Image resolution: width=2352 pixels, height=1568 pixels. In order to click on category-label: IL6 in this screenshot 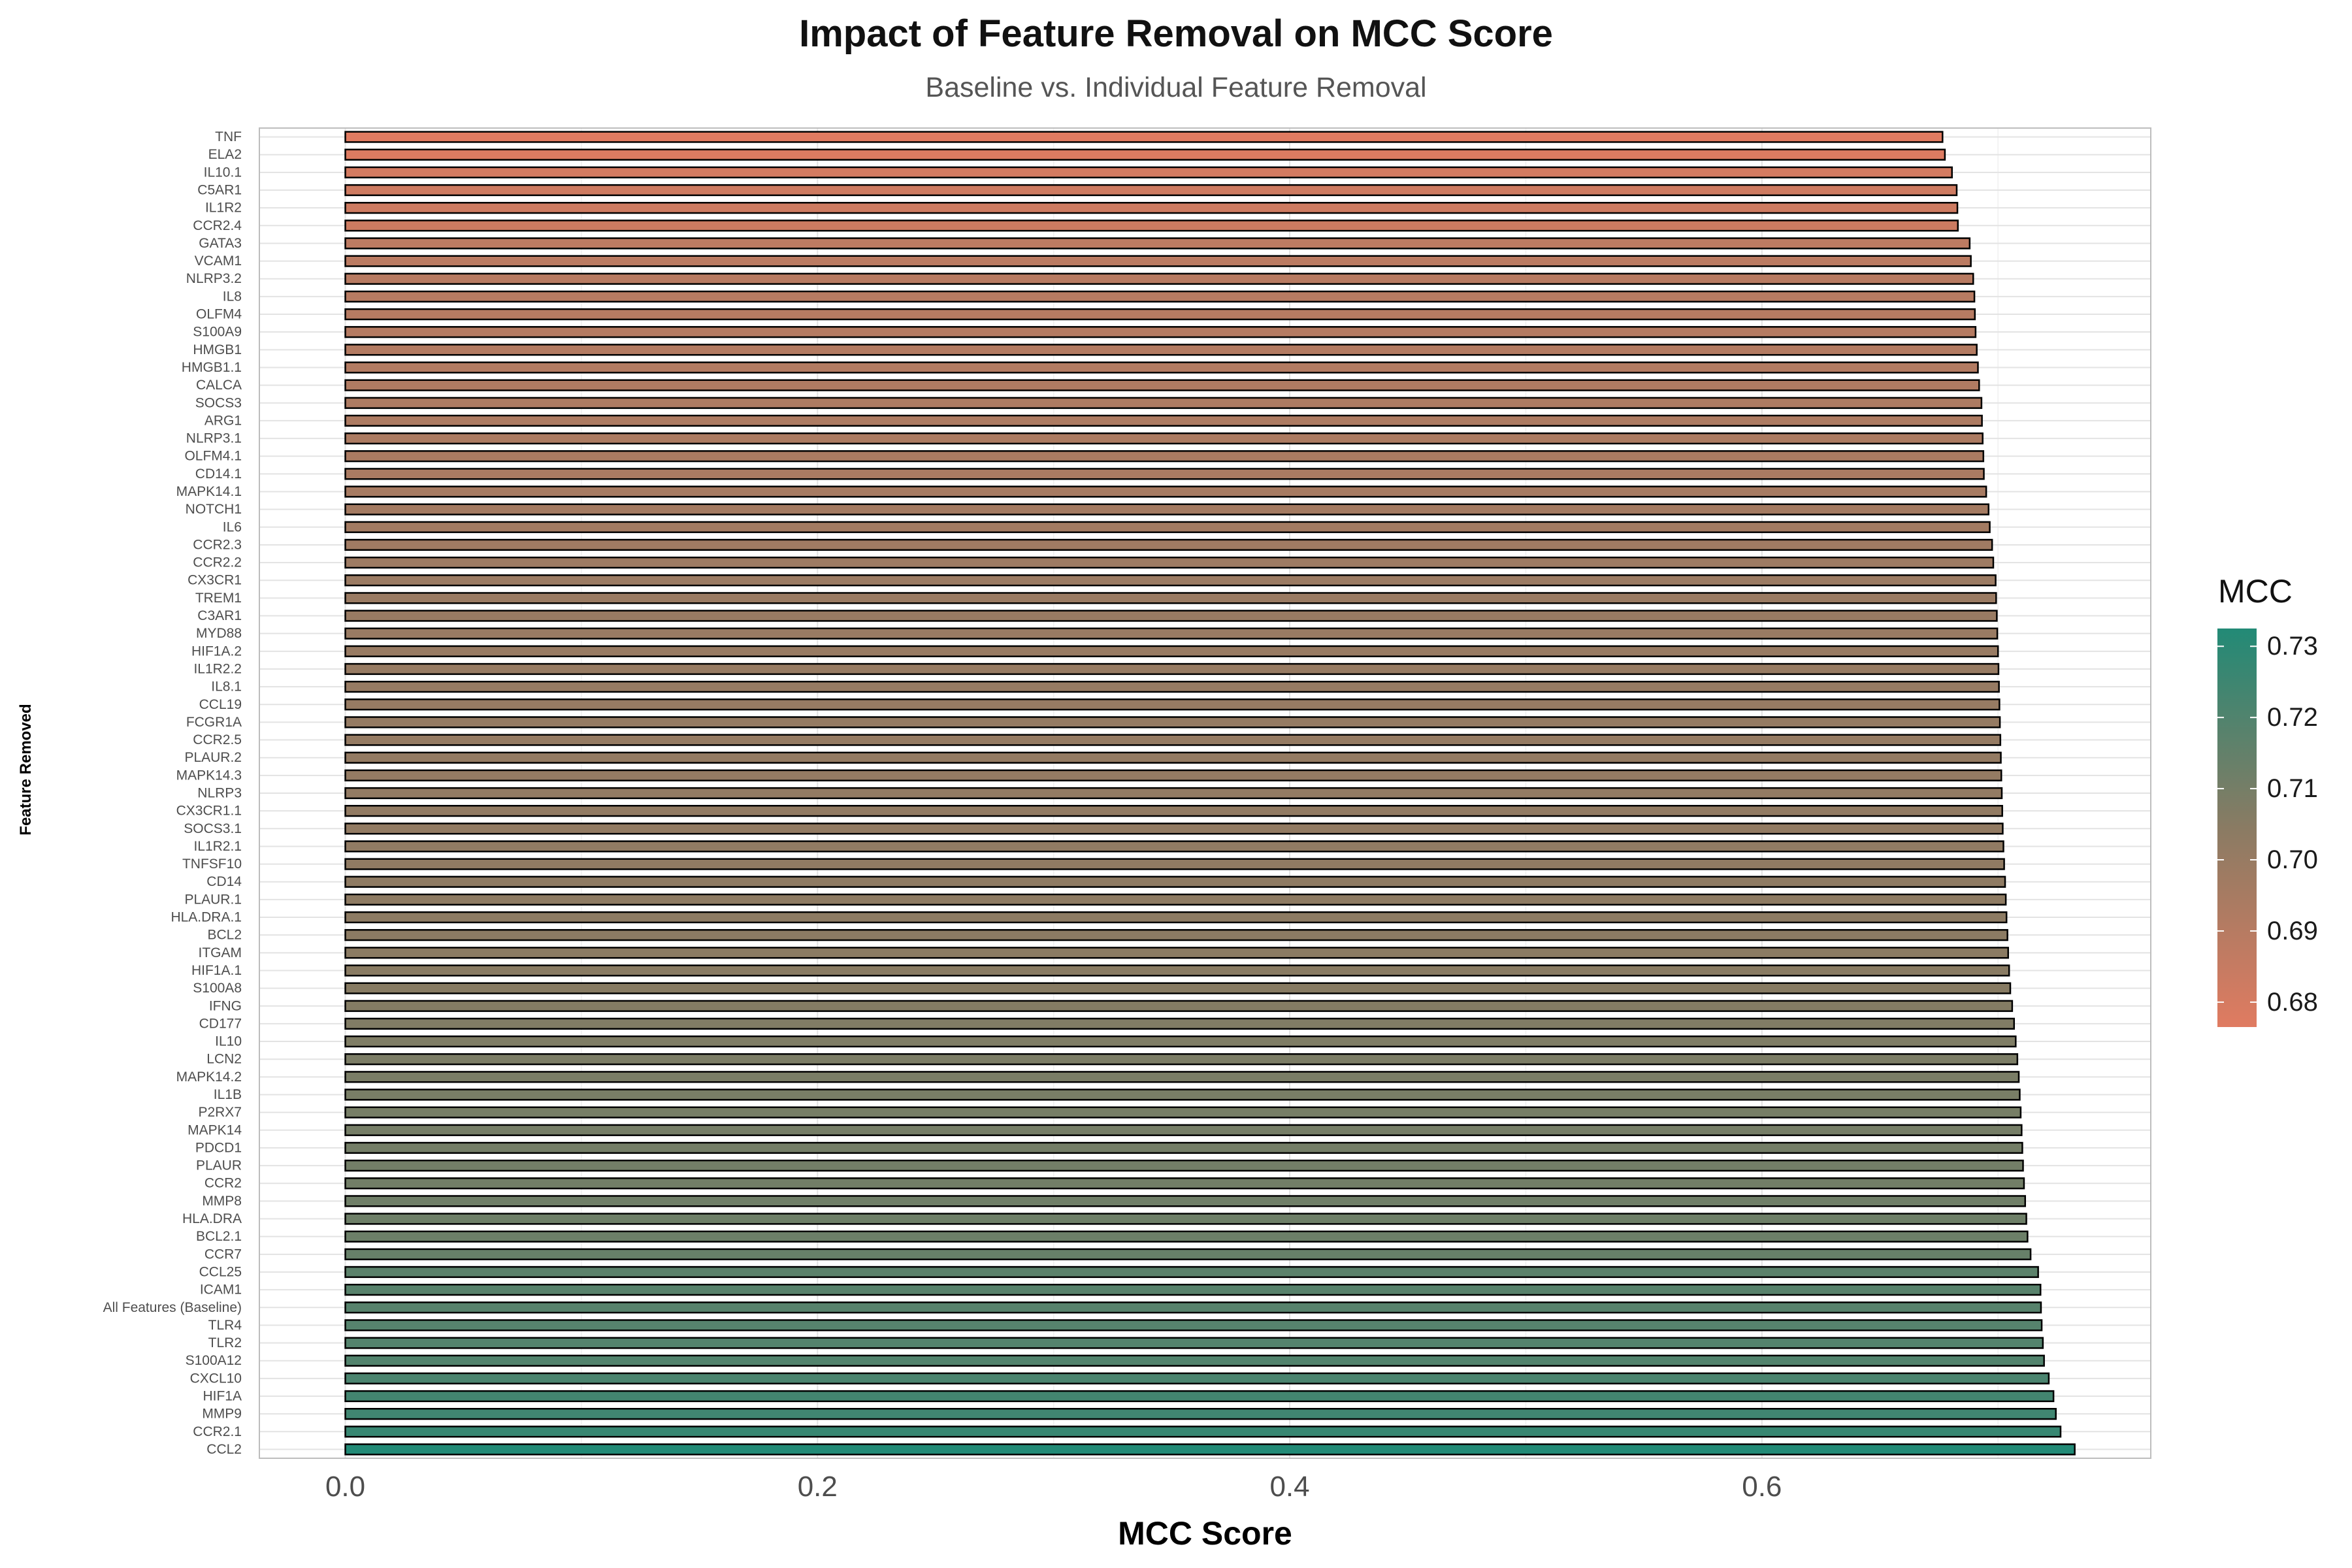, I will do `click(232, 526)`.